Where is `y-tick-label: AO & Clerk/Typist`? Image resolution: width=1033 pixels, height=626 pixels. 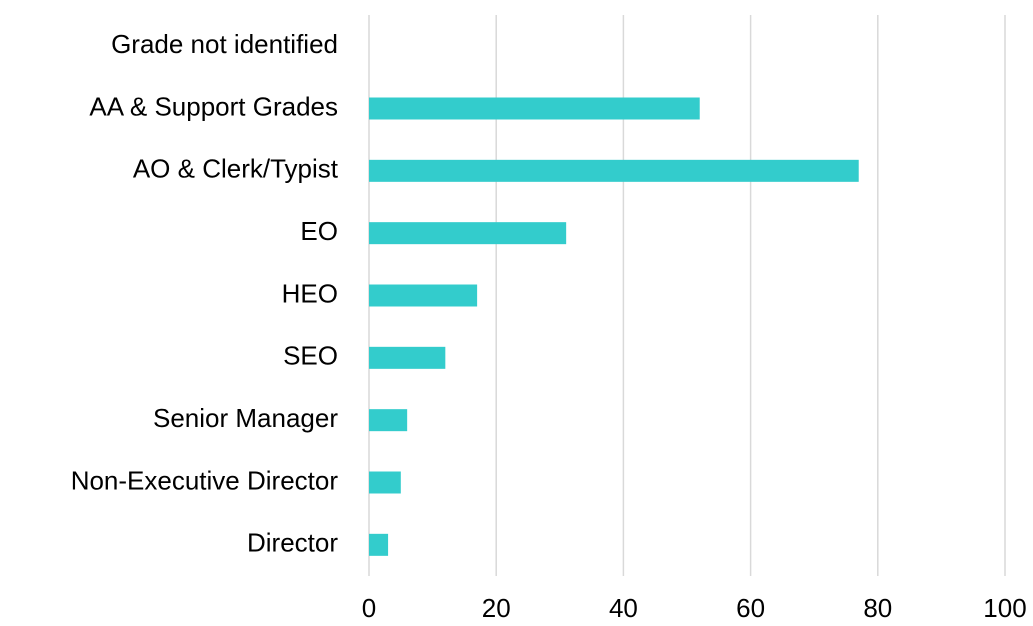 y-tick-label: AO & Clerk/Typist is located at coordinates (236, 169).